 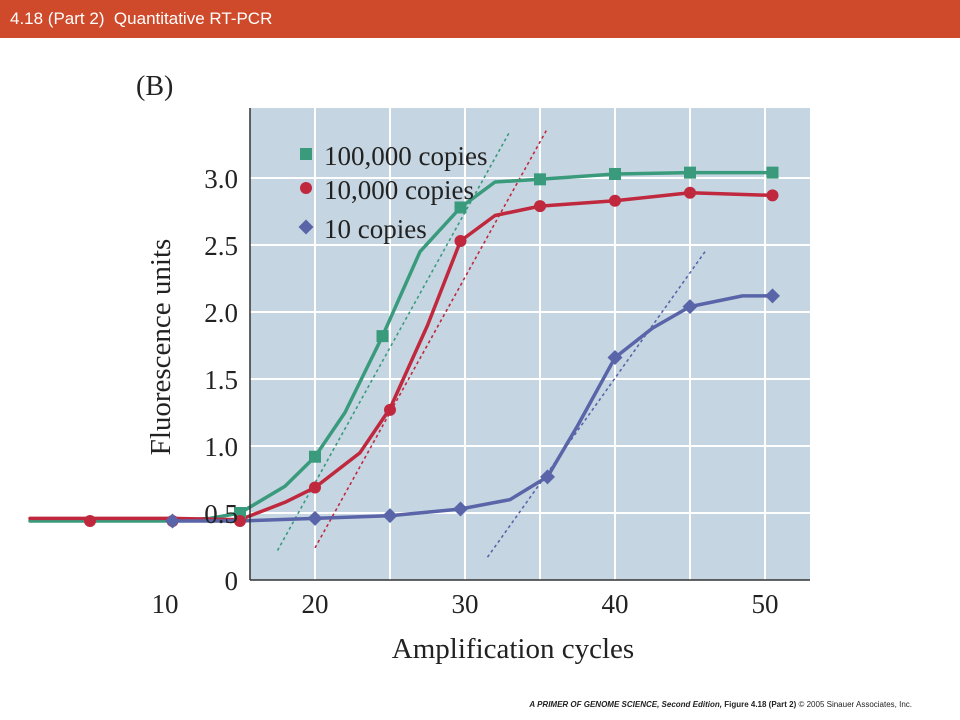 I want to click on y-tick-labels: 0 0.5 1.0 1.5 2.0 2.5 3.0, so click(x=221, y=380).